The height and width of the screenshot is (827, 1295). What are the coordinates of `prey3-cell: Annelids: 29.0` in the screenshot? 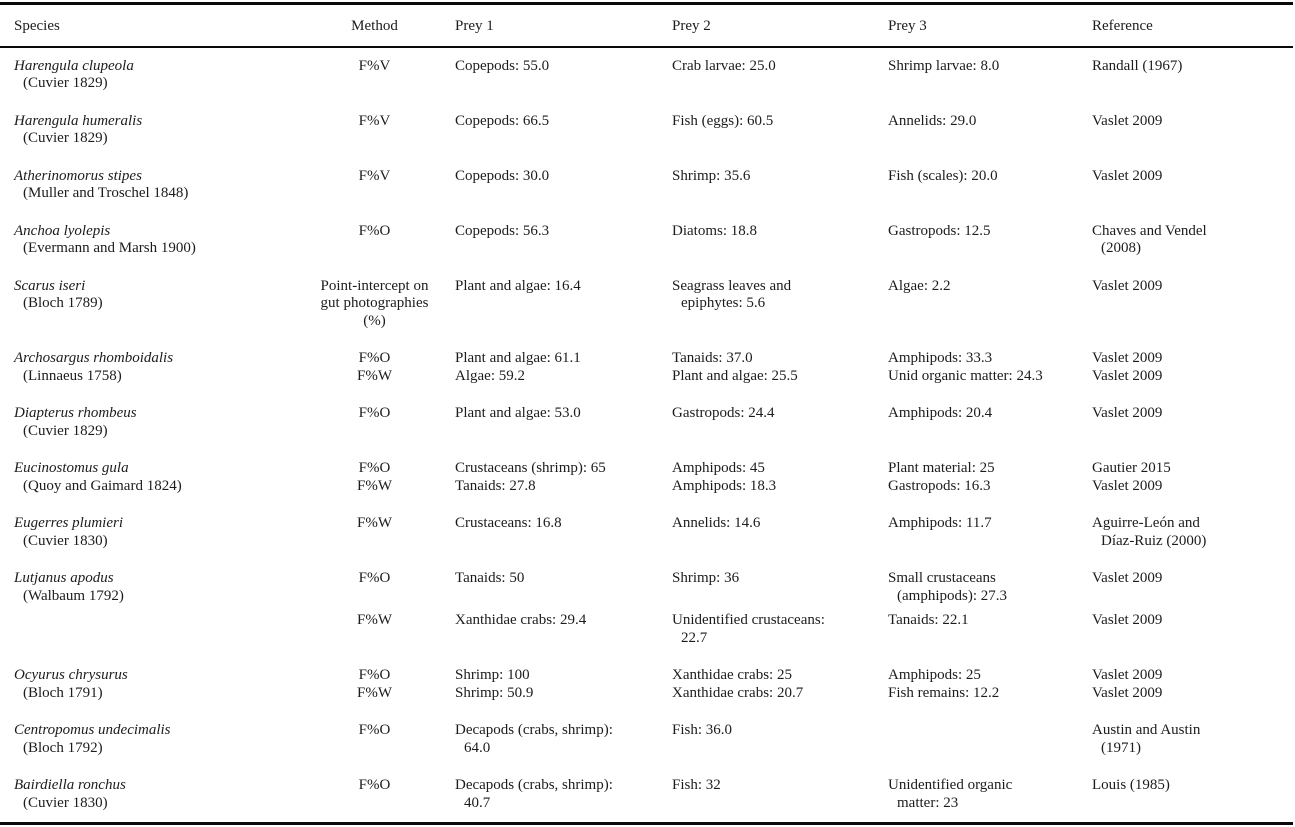 It's located at (985, 130).